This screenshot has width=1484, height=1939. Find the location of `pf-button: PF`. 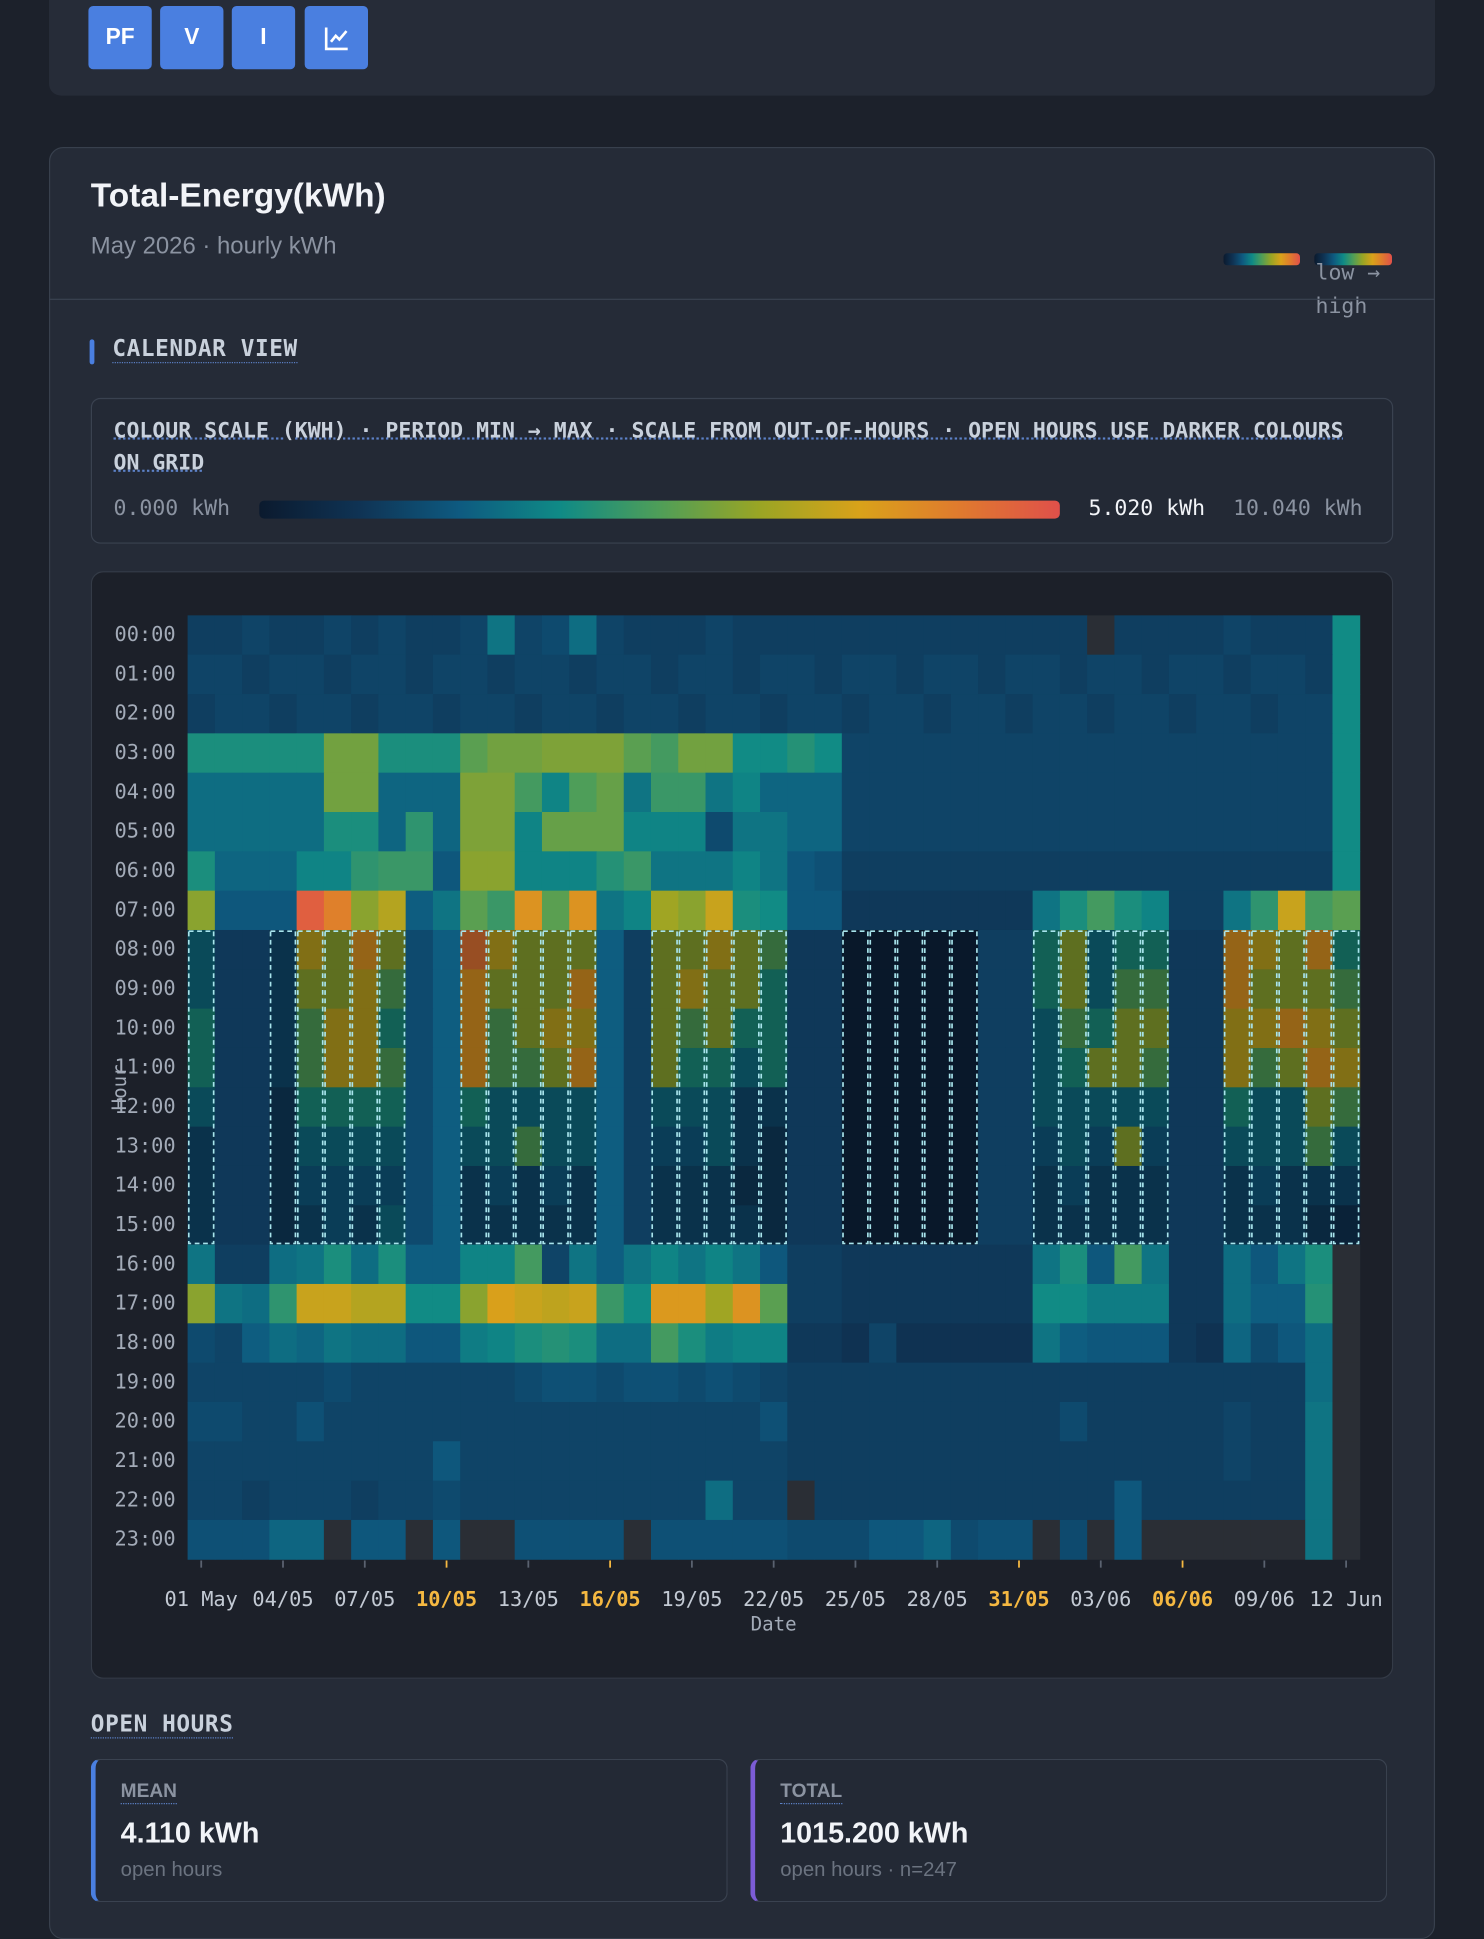

pf-button: PF is located at coordinates (120, 37).